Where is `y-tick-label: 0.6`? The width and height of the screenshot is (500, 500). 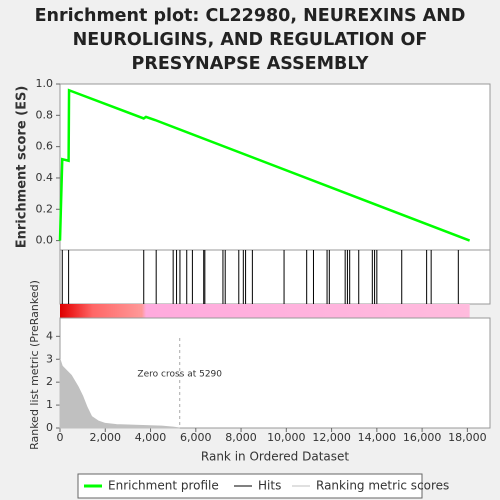 y-tick-label: 0.6 is located at coordinates (45, 146).